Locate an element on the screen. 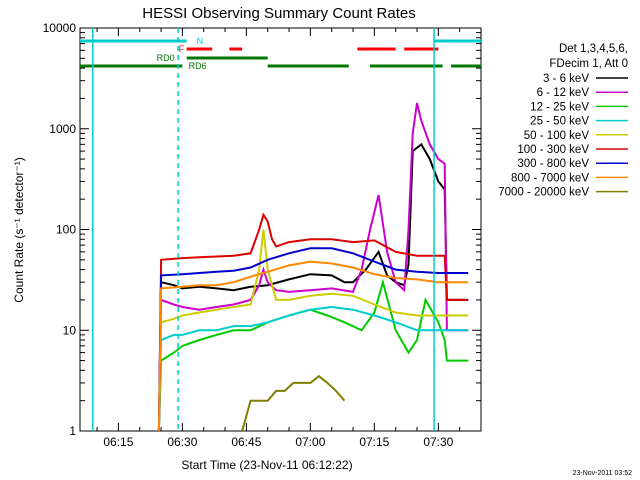  x-tick-label: 07:00 is located at coordinates (310, 442).